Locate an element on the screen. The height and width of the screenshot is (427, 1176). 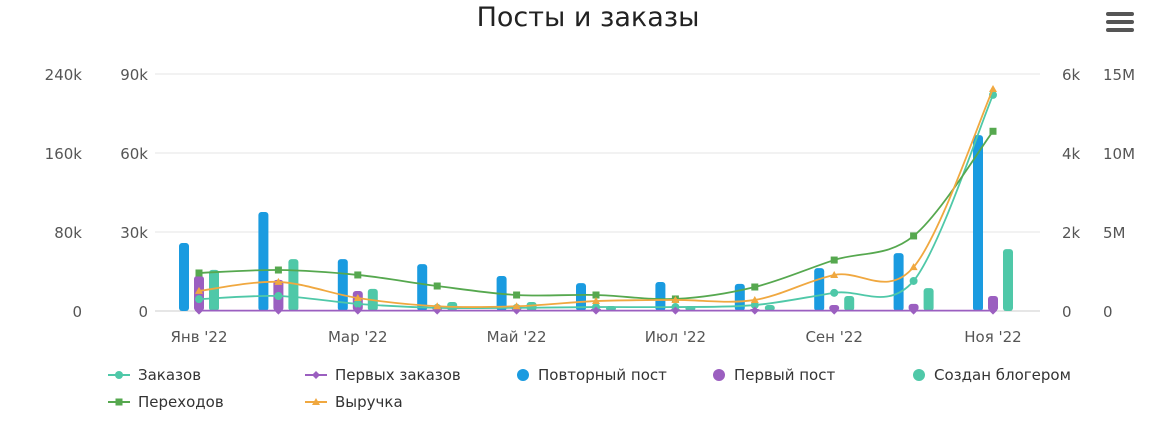
legend-item: Заказов is located at coordinates (154, 375).